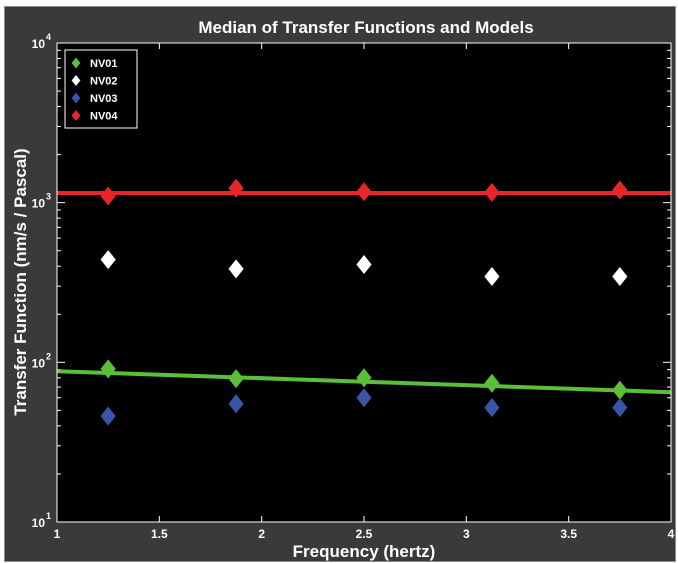 The image size is (678, 563). Describe the element at coordinates (568, 534) in the screenshot. I see `x-tick-label: 3.5` at that location.